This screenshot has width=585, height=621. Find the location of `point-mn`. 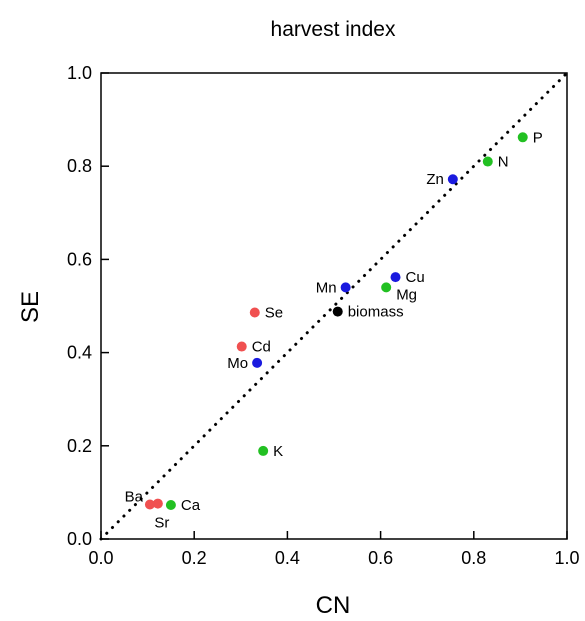

point-mn is located at coordinates (345, 287).